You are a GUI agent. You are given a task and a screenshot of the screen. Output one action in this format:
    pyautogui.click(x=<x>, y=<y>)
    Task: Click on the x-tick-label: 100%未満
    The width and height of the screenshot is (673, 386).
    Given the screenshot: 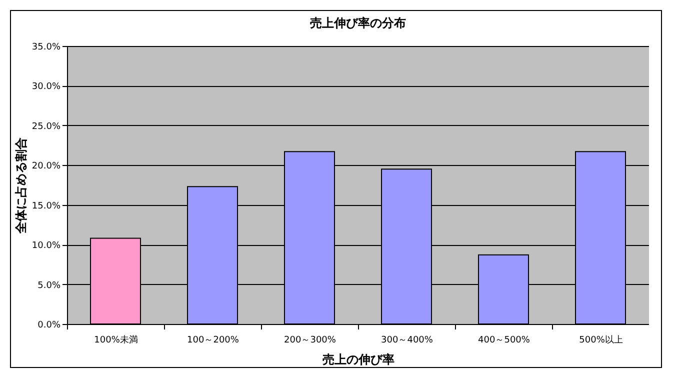 What is the action you would take?
    pyautogui.click(x=116, y=340)
    